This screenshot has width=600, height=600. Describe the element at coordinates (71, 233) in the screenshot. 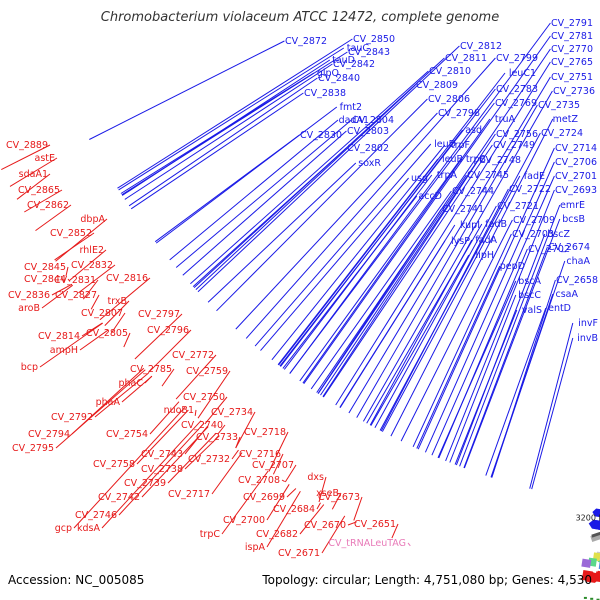

I see `gene-label-reverse: CV_2852` at that location.